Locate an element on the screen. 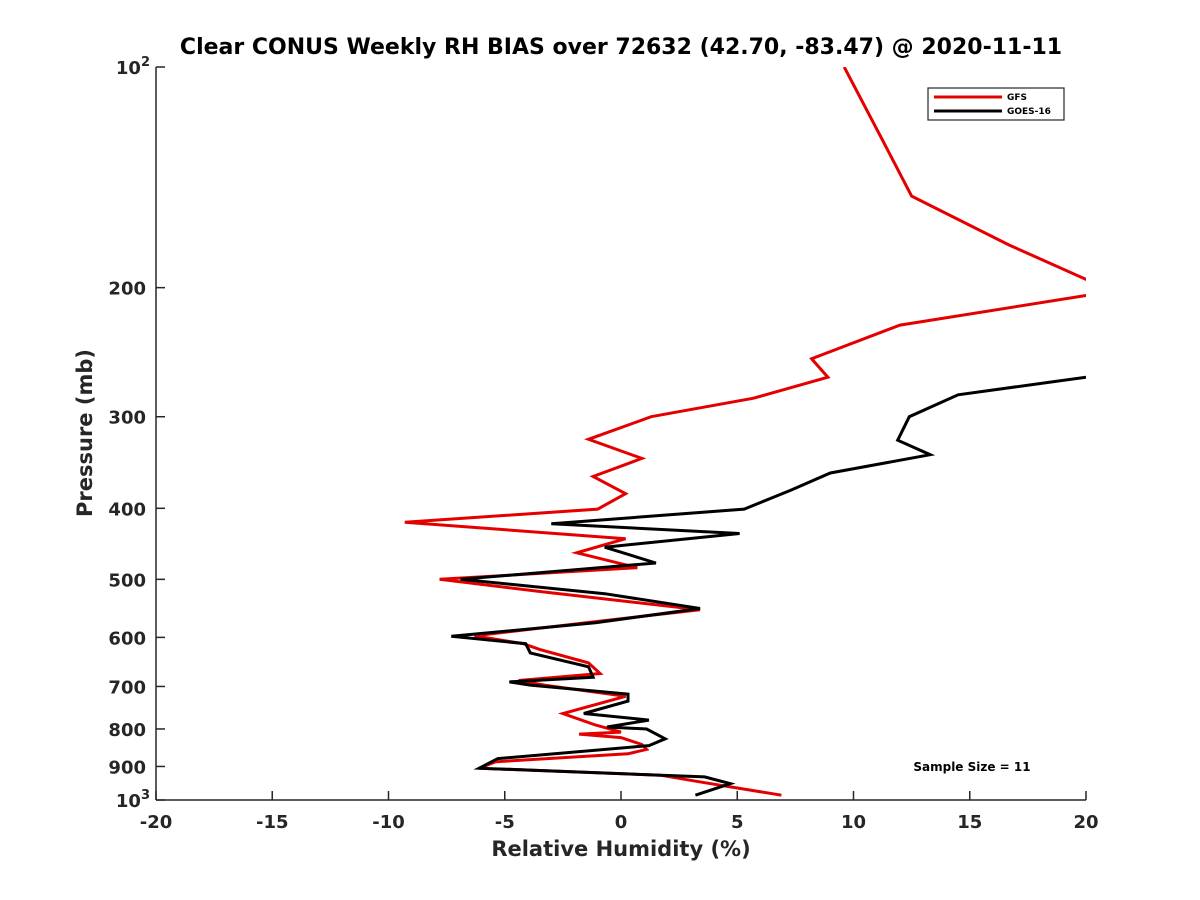 The width and height of the screenshot is (1200, 900). x-tick-label: 10 is located at coordinates (853, 822).